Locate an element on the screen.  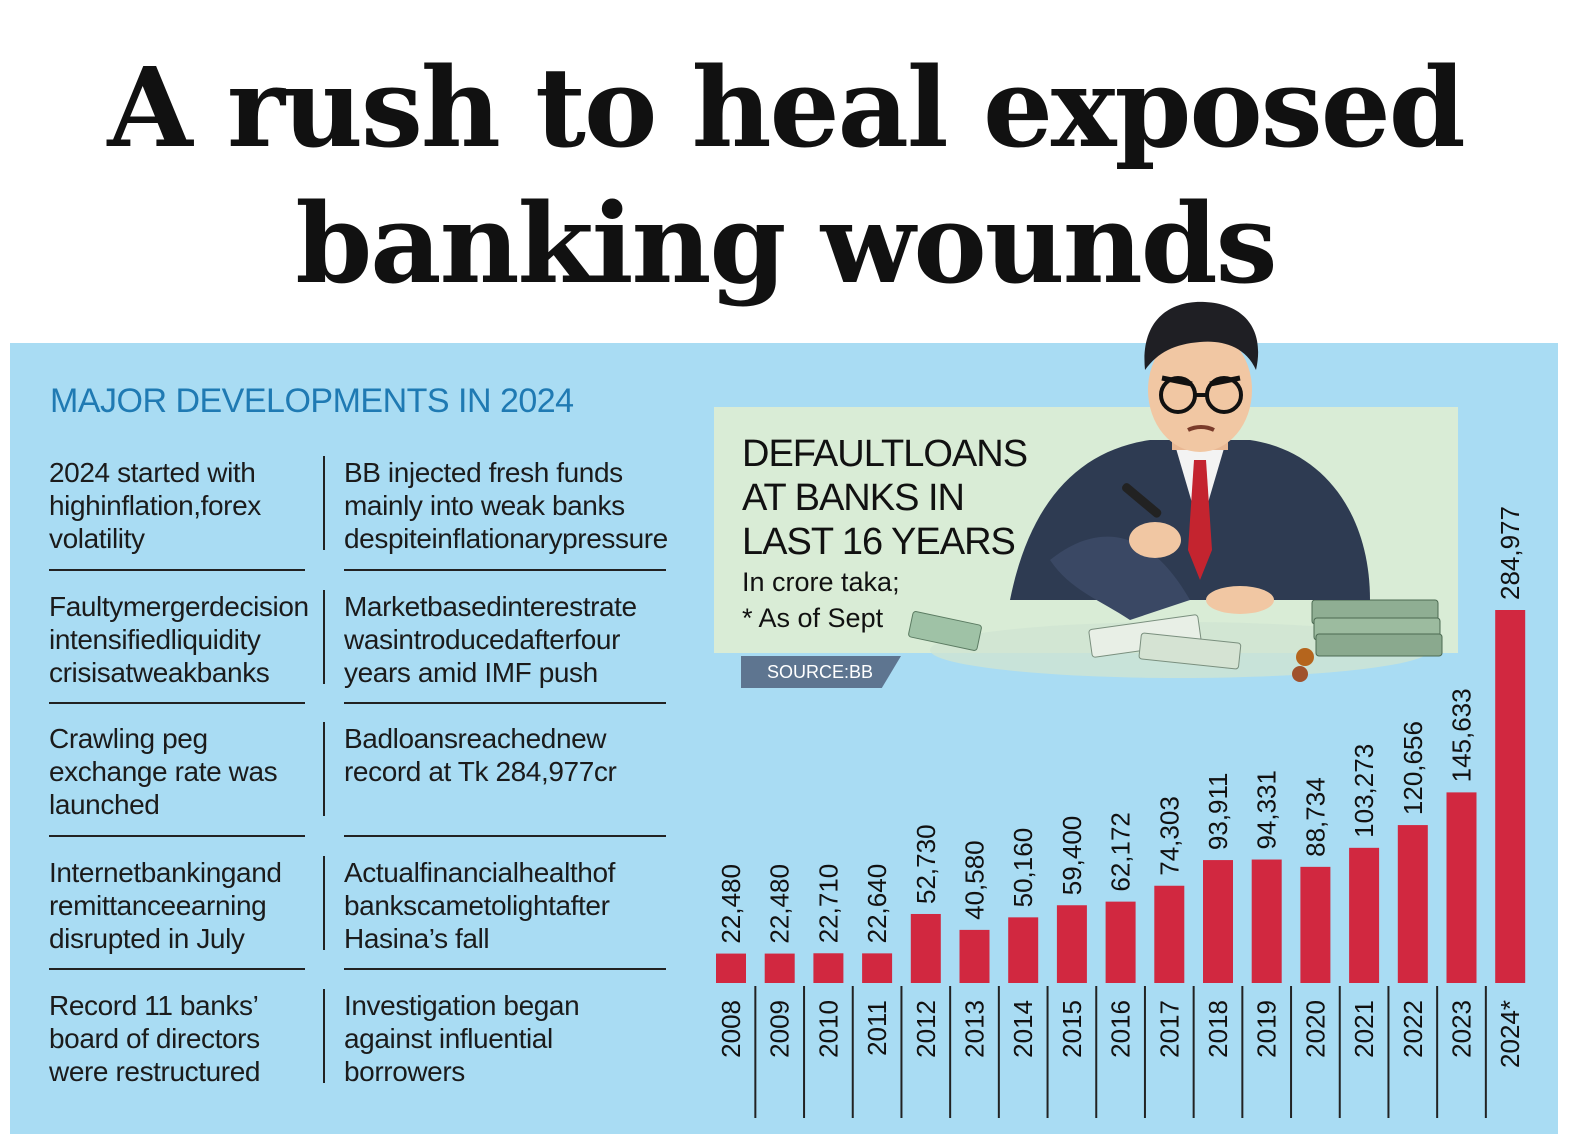
year-tick-label: 2023 is located at coordinates (1462, 1029).